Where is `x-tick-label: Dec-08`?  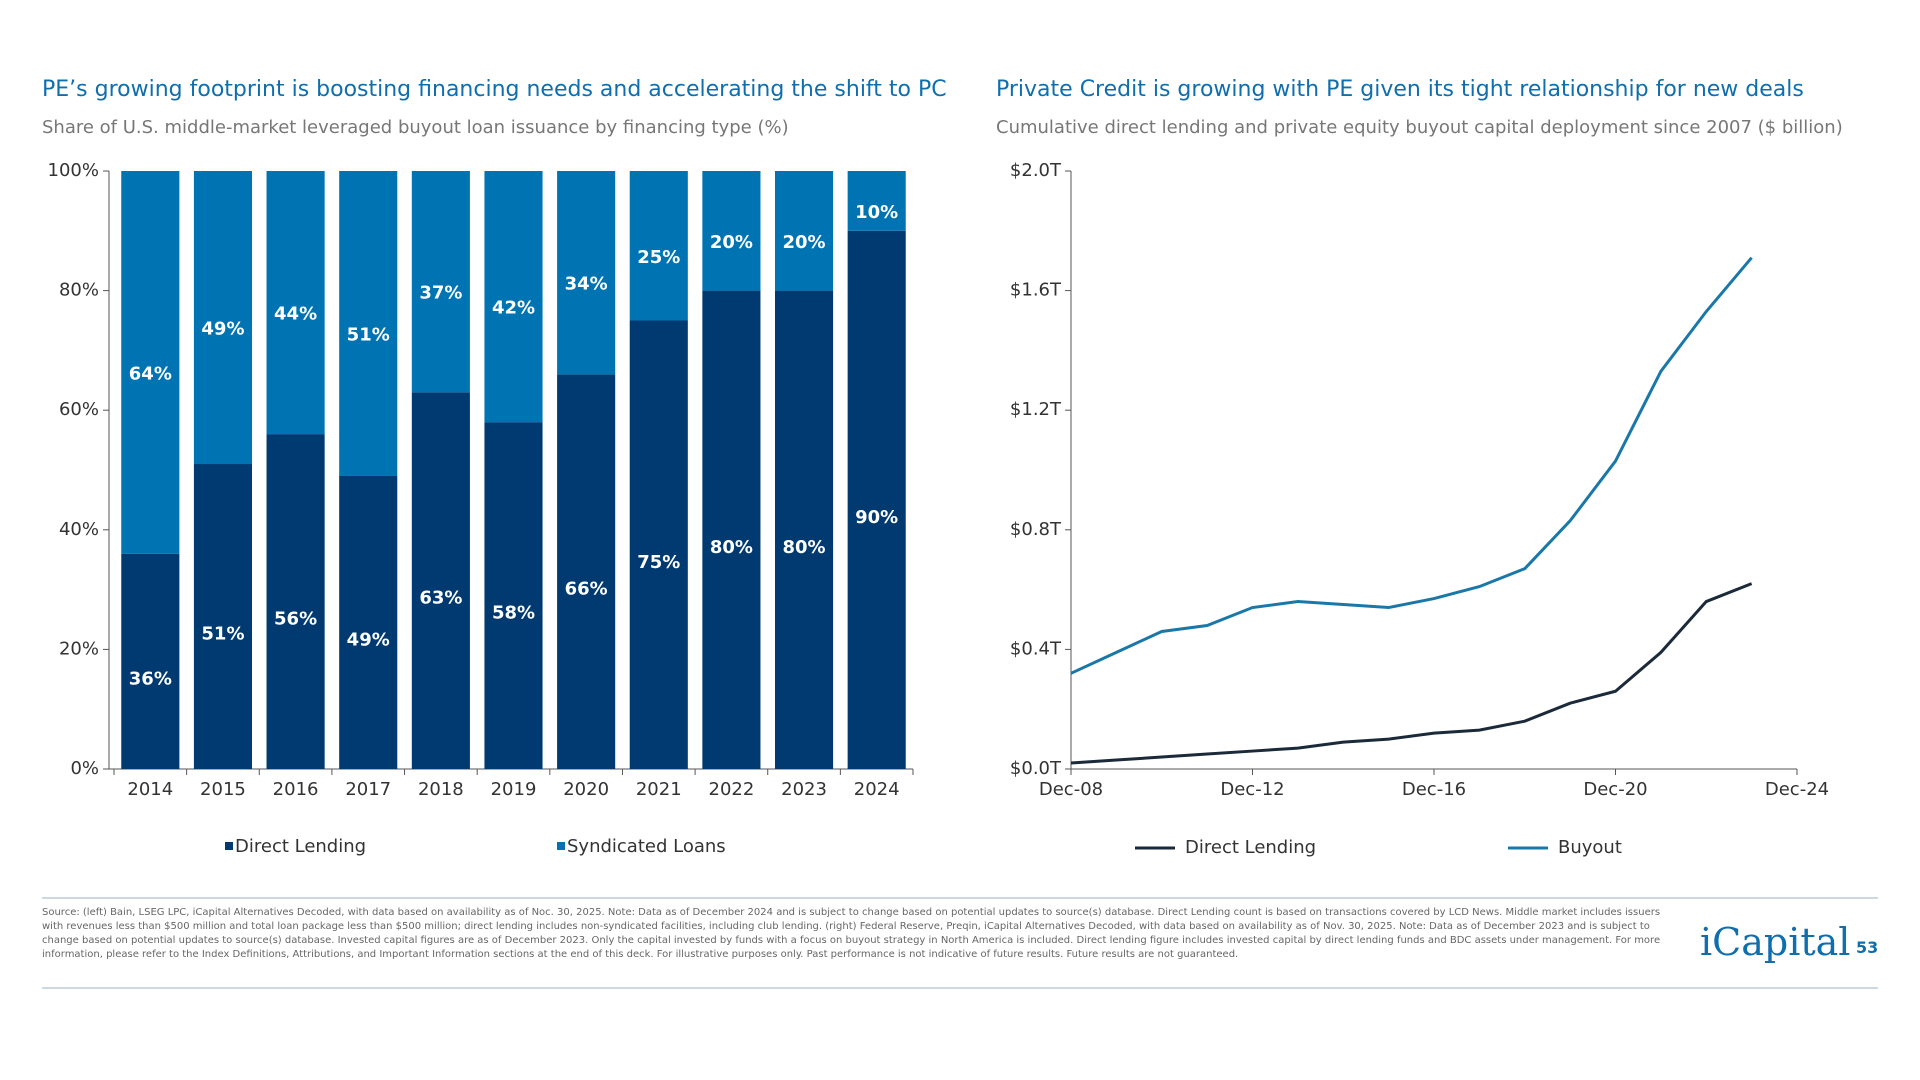
x-tick-label: Dec-08 is located at coordinates (1071, 789).